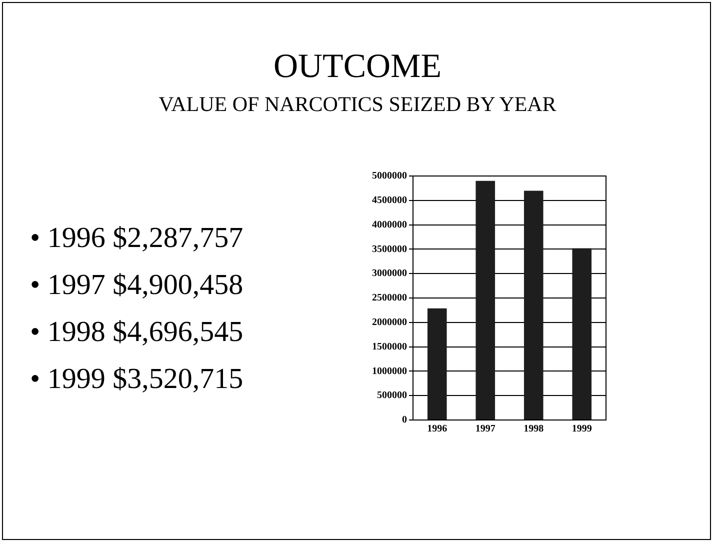 This screenshot has height=544, width=715. What do you see at coordinates (534, 429) in the screenshot?
I see `x-tick-label: 1998` at bounding box center [534, 429].